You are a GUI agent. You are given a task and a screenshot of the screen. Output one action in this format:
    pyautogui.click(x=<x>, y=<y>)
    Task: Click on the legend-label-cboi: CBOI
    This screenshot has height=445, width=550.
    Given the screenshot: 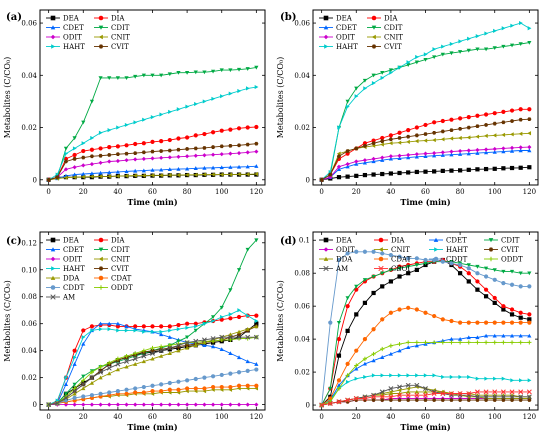 What is the action you would take?
    pyautogui.click(x=400, y=269)
    